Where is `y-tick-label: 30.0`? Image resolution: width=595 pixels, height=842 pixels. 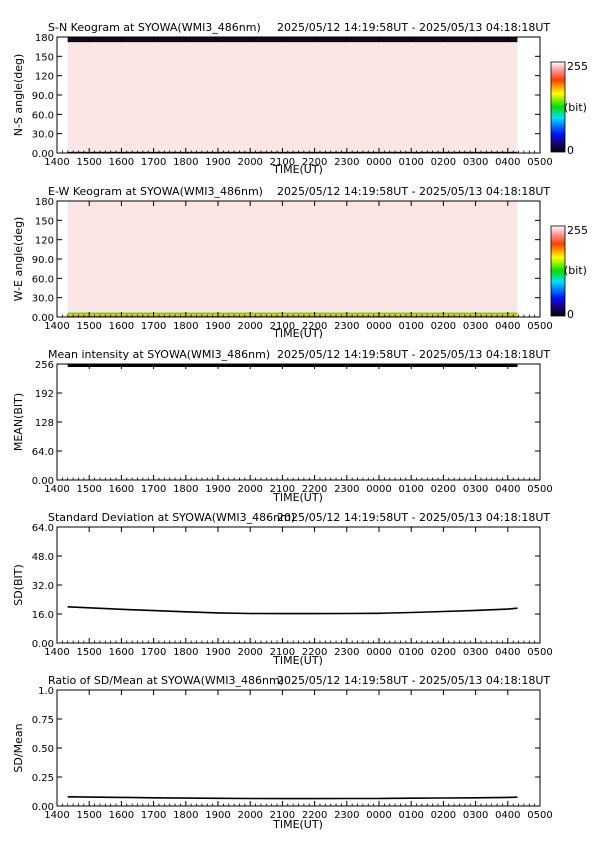
y-tick-label: 30.0 is located at coordinates (43, 299).